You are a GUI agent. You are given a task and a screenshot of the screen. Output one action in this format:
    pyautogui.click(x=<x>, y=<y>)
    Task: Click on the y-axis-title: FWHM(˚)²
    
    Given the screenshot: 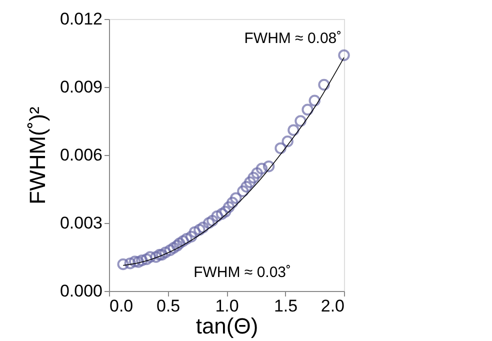 What is the action you would take?
    pyautogui.click(x=37, y=155)
    